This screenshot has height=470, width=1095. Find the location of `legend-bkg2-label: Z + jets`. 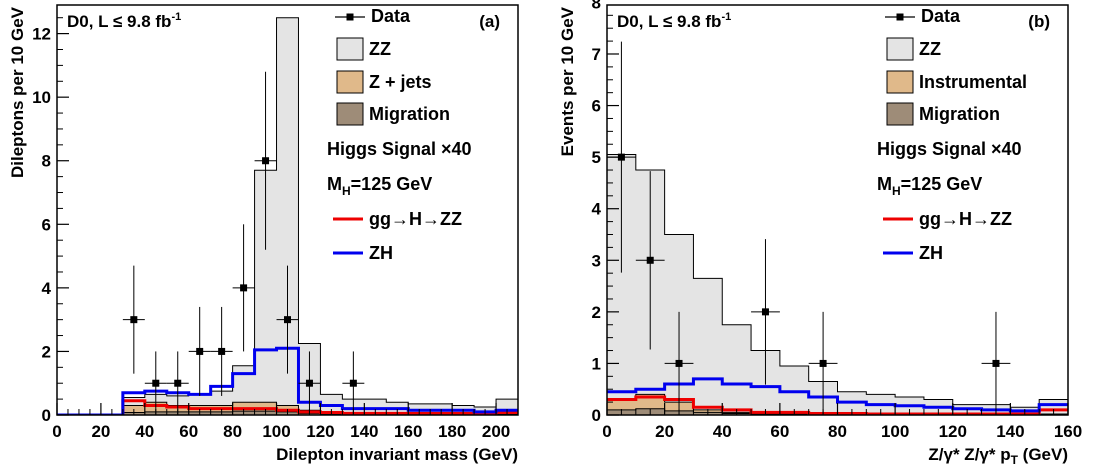

legend-bkg2-label: Z + jets is located at coordinates (400, 82).